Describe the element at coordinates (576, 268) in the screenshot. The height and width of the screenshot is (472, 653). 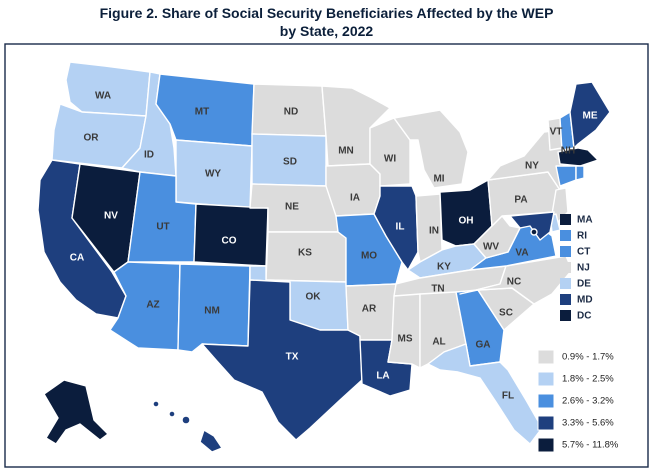
I see `small-states-key: MA RI CT NJ DE MD DC` at that location.